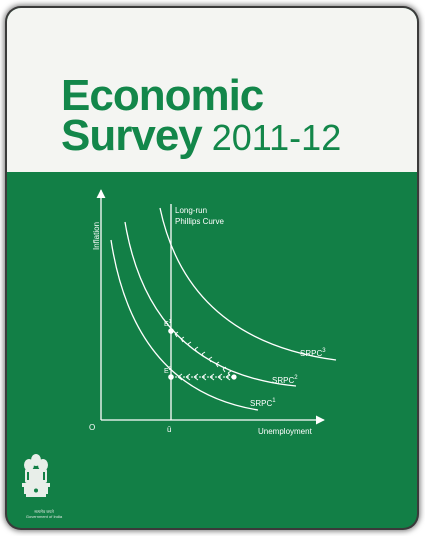 The height and width of the screenshot is (536, 425). I want to click on cover-year: 2011-12, so click(276, 137).